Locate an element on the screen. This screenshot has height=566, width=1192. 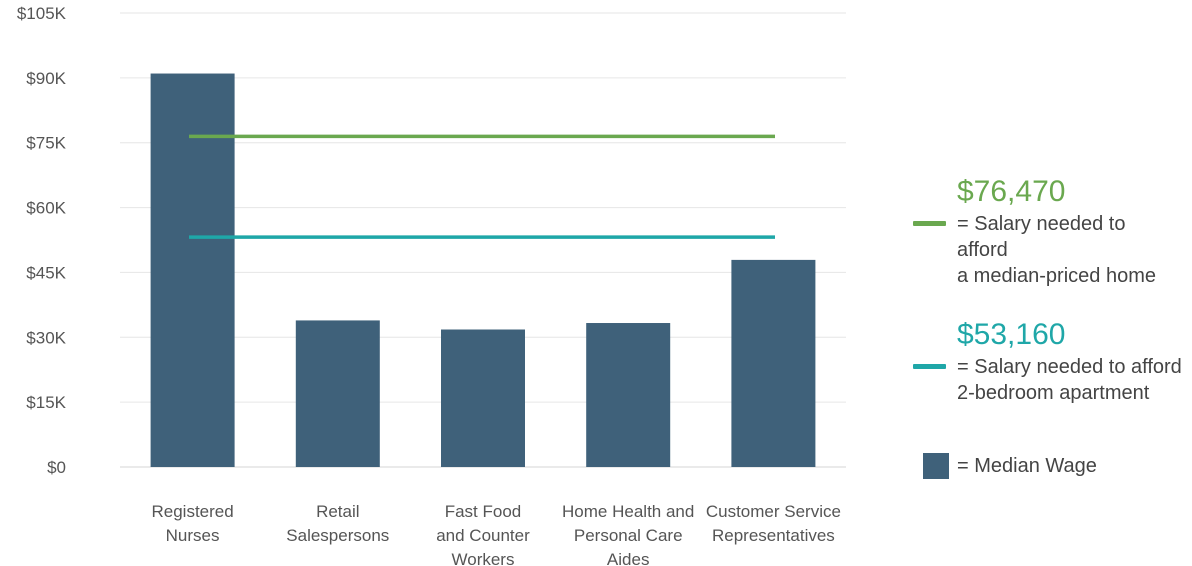
x-tick-label: Workers is located at coordinates (483, 558).